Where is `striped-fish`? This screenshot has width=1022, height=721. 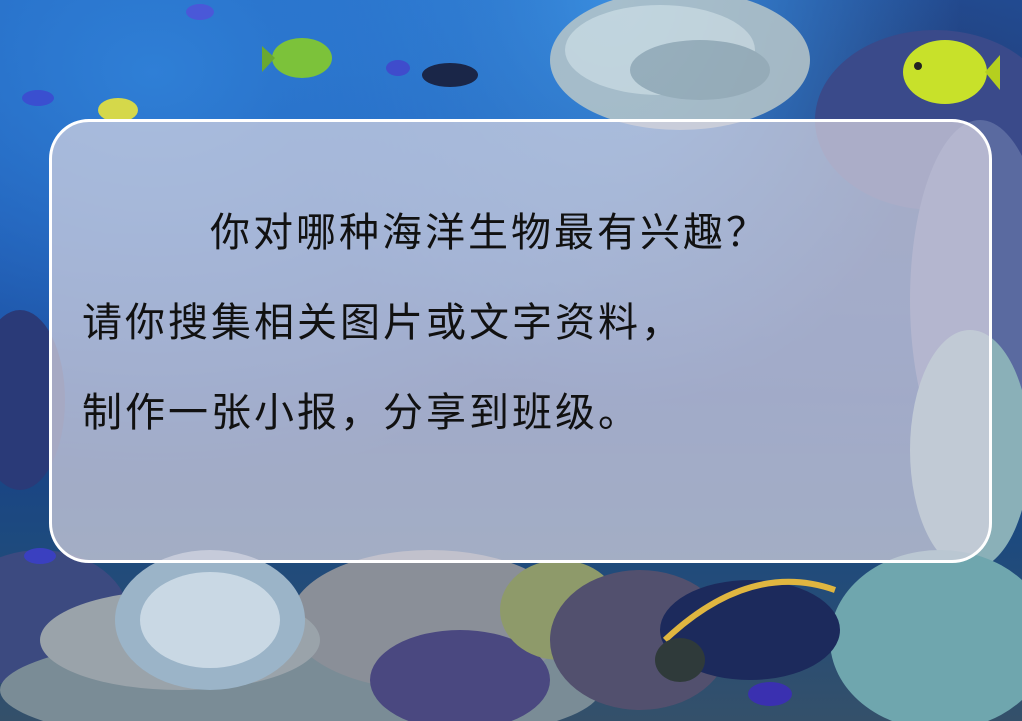 striped-fish is located at coordinates (210, 620).